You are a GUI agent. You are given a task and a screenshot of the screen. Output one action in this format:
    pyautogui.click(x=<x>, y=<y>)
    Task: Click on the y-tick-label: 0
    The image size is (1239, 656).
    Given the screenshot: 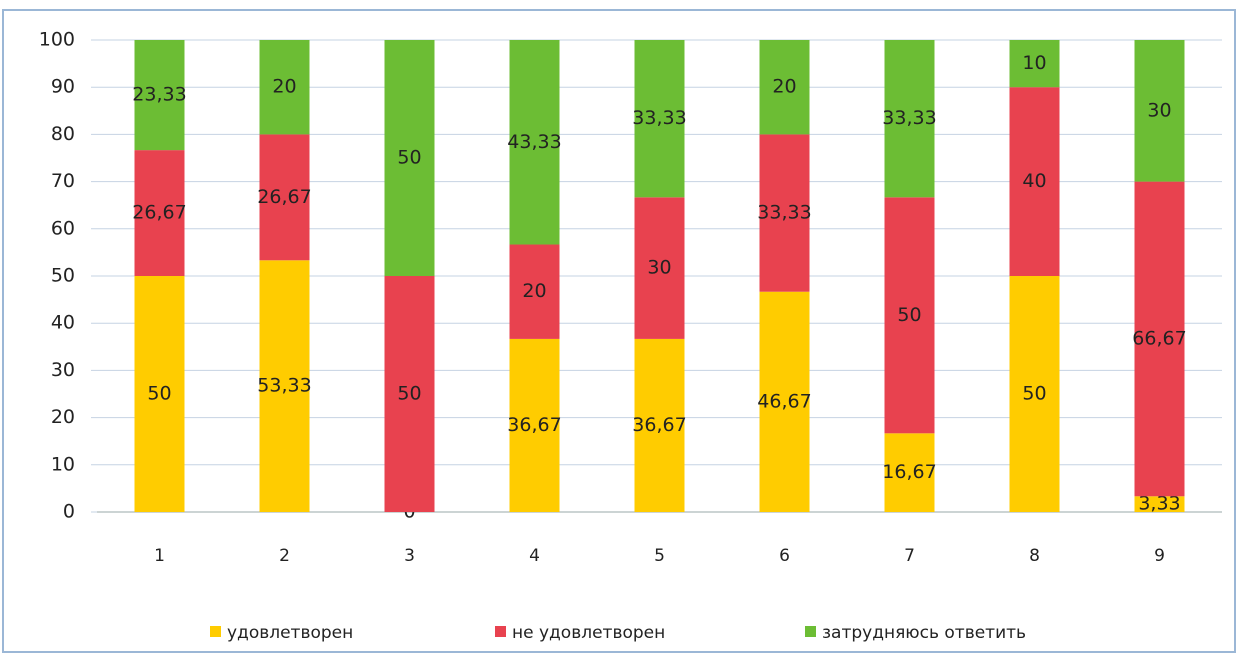 What is the action you would take?
    pyautogui.click(x=69, y=512)
    